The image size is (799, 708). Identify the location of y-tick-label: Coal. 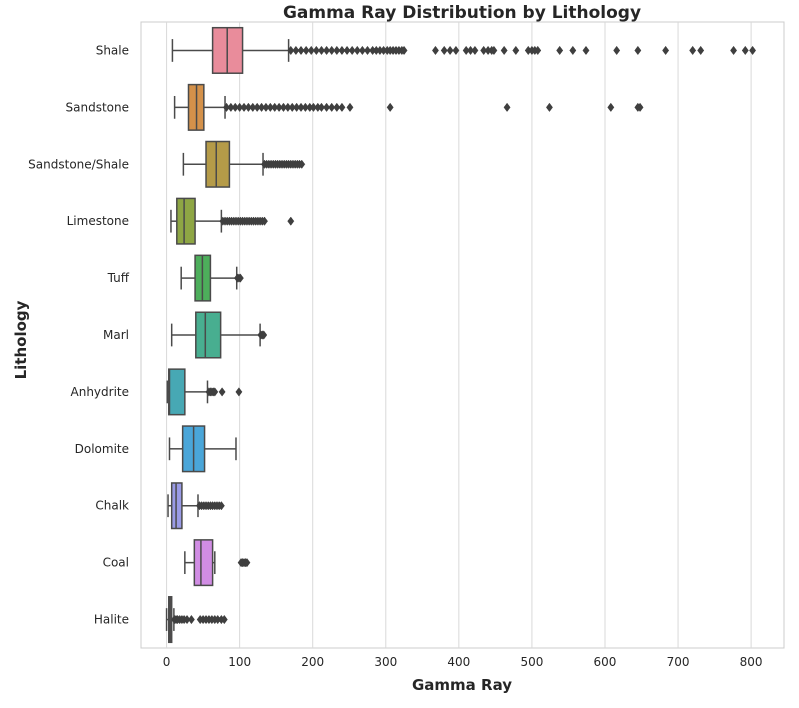
(116, 563).